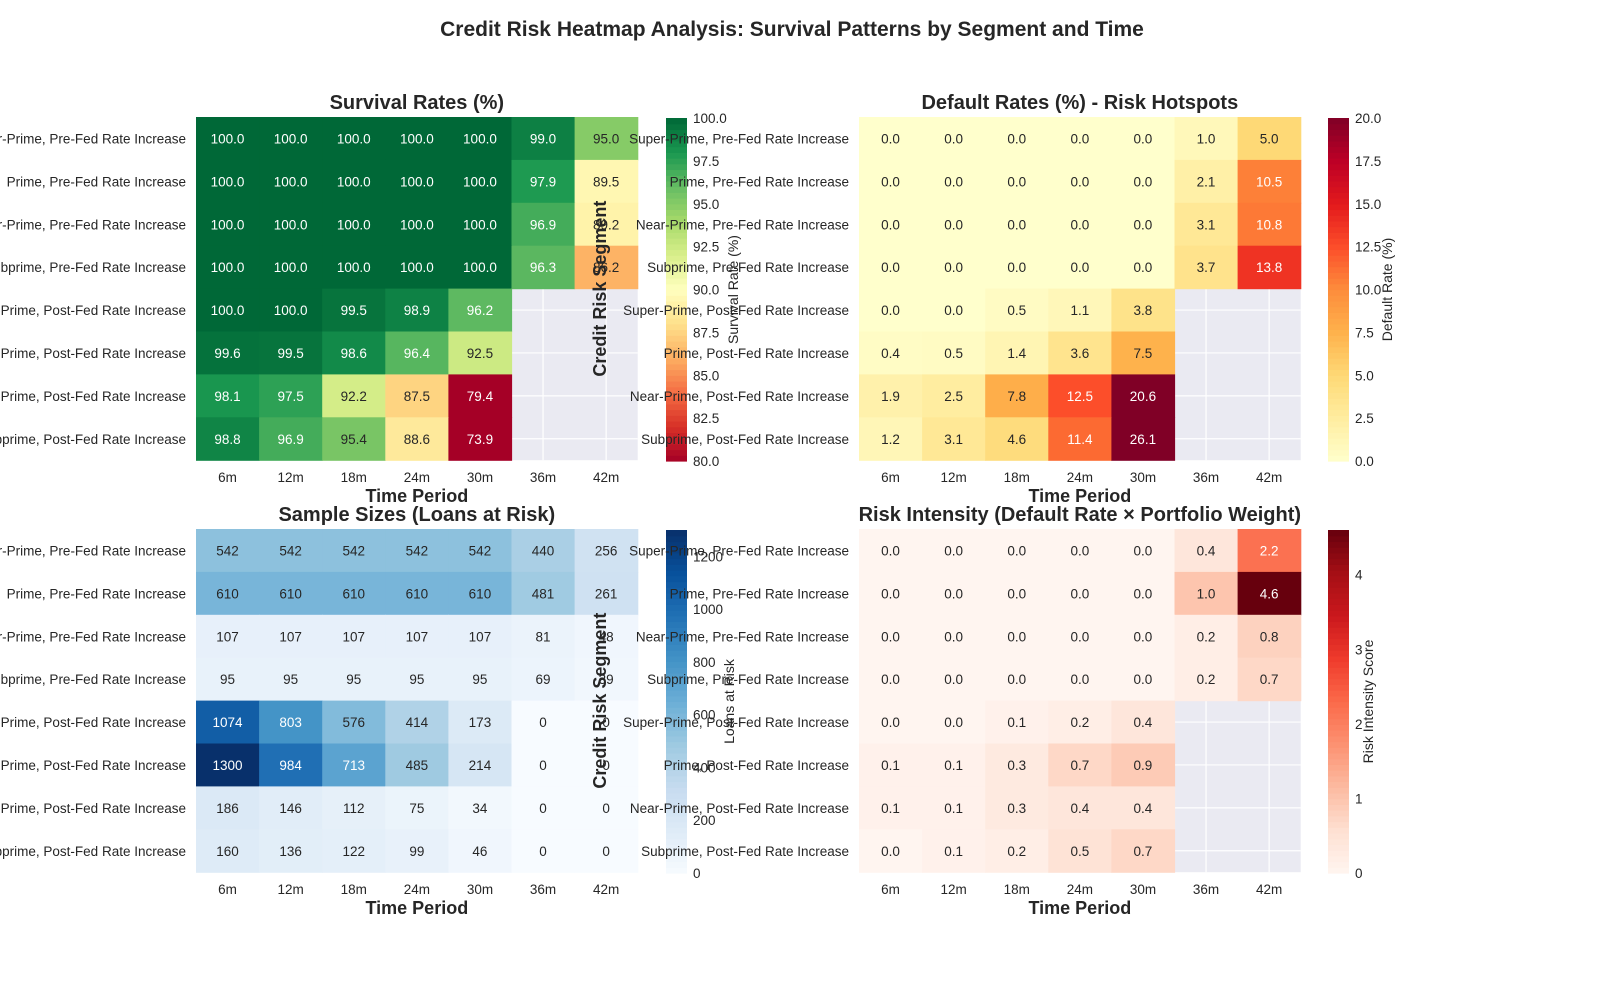 This screenshot has height=1005, width=1600. I want to click on survival-cell-value: 98.6, so click(354, 353).